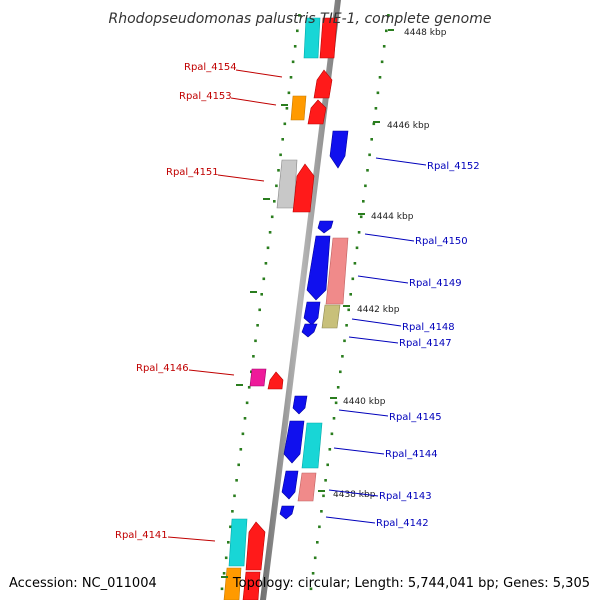 Image resolution: width=600 pixels, height=600 pixels. I want to click on gene-label: Rpal_4151, so click(192, 172).